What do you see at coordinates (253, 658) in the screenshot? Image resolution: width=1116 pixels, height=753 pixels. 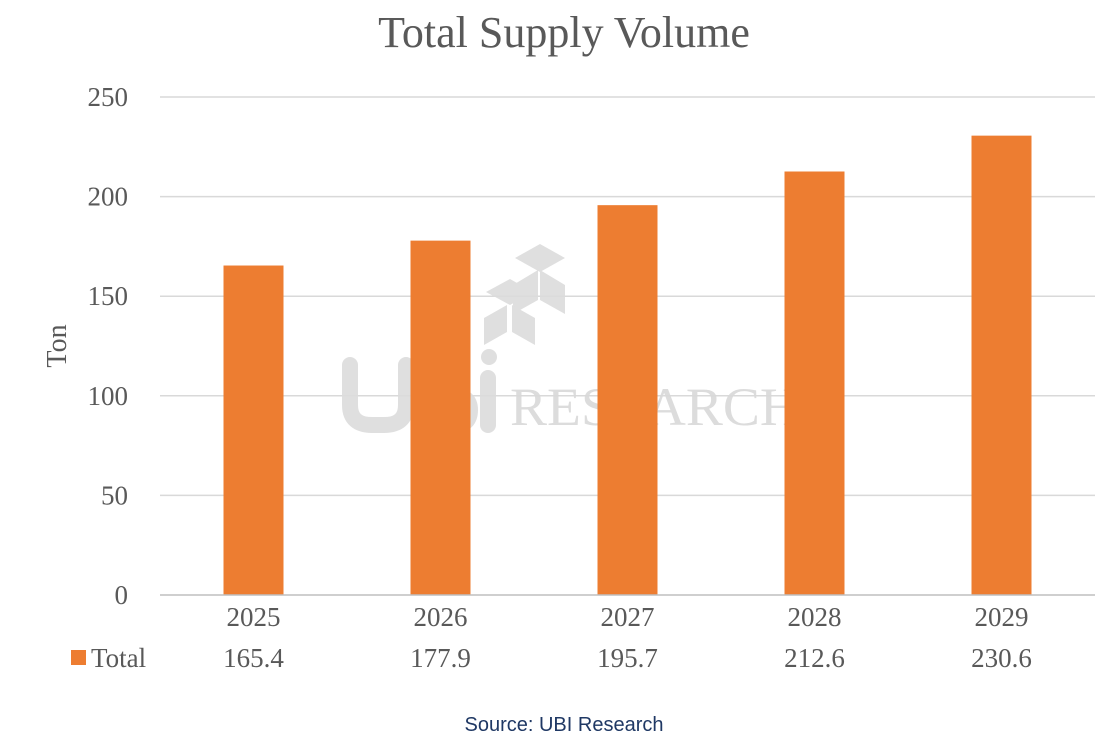 I see `data-table-value: 165.4` at bounding box center [253, 658].